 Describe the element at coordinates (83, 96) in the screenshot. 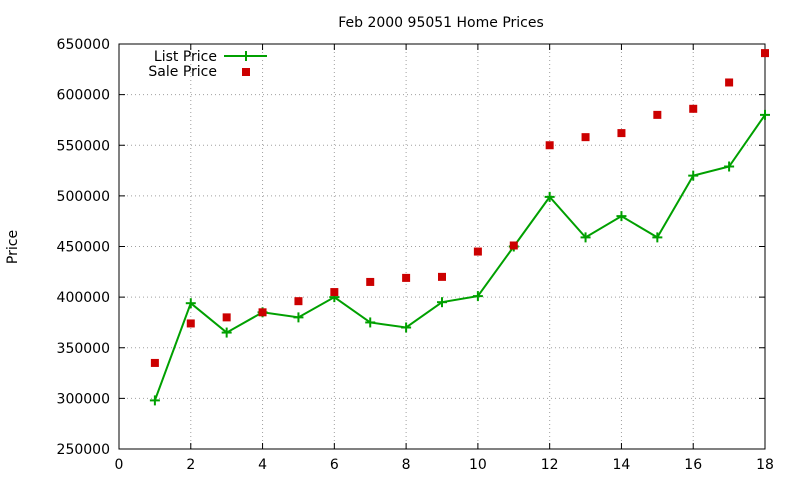

I see `y-tick-label: 600000` at that location.